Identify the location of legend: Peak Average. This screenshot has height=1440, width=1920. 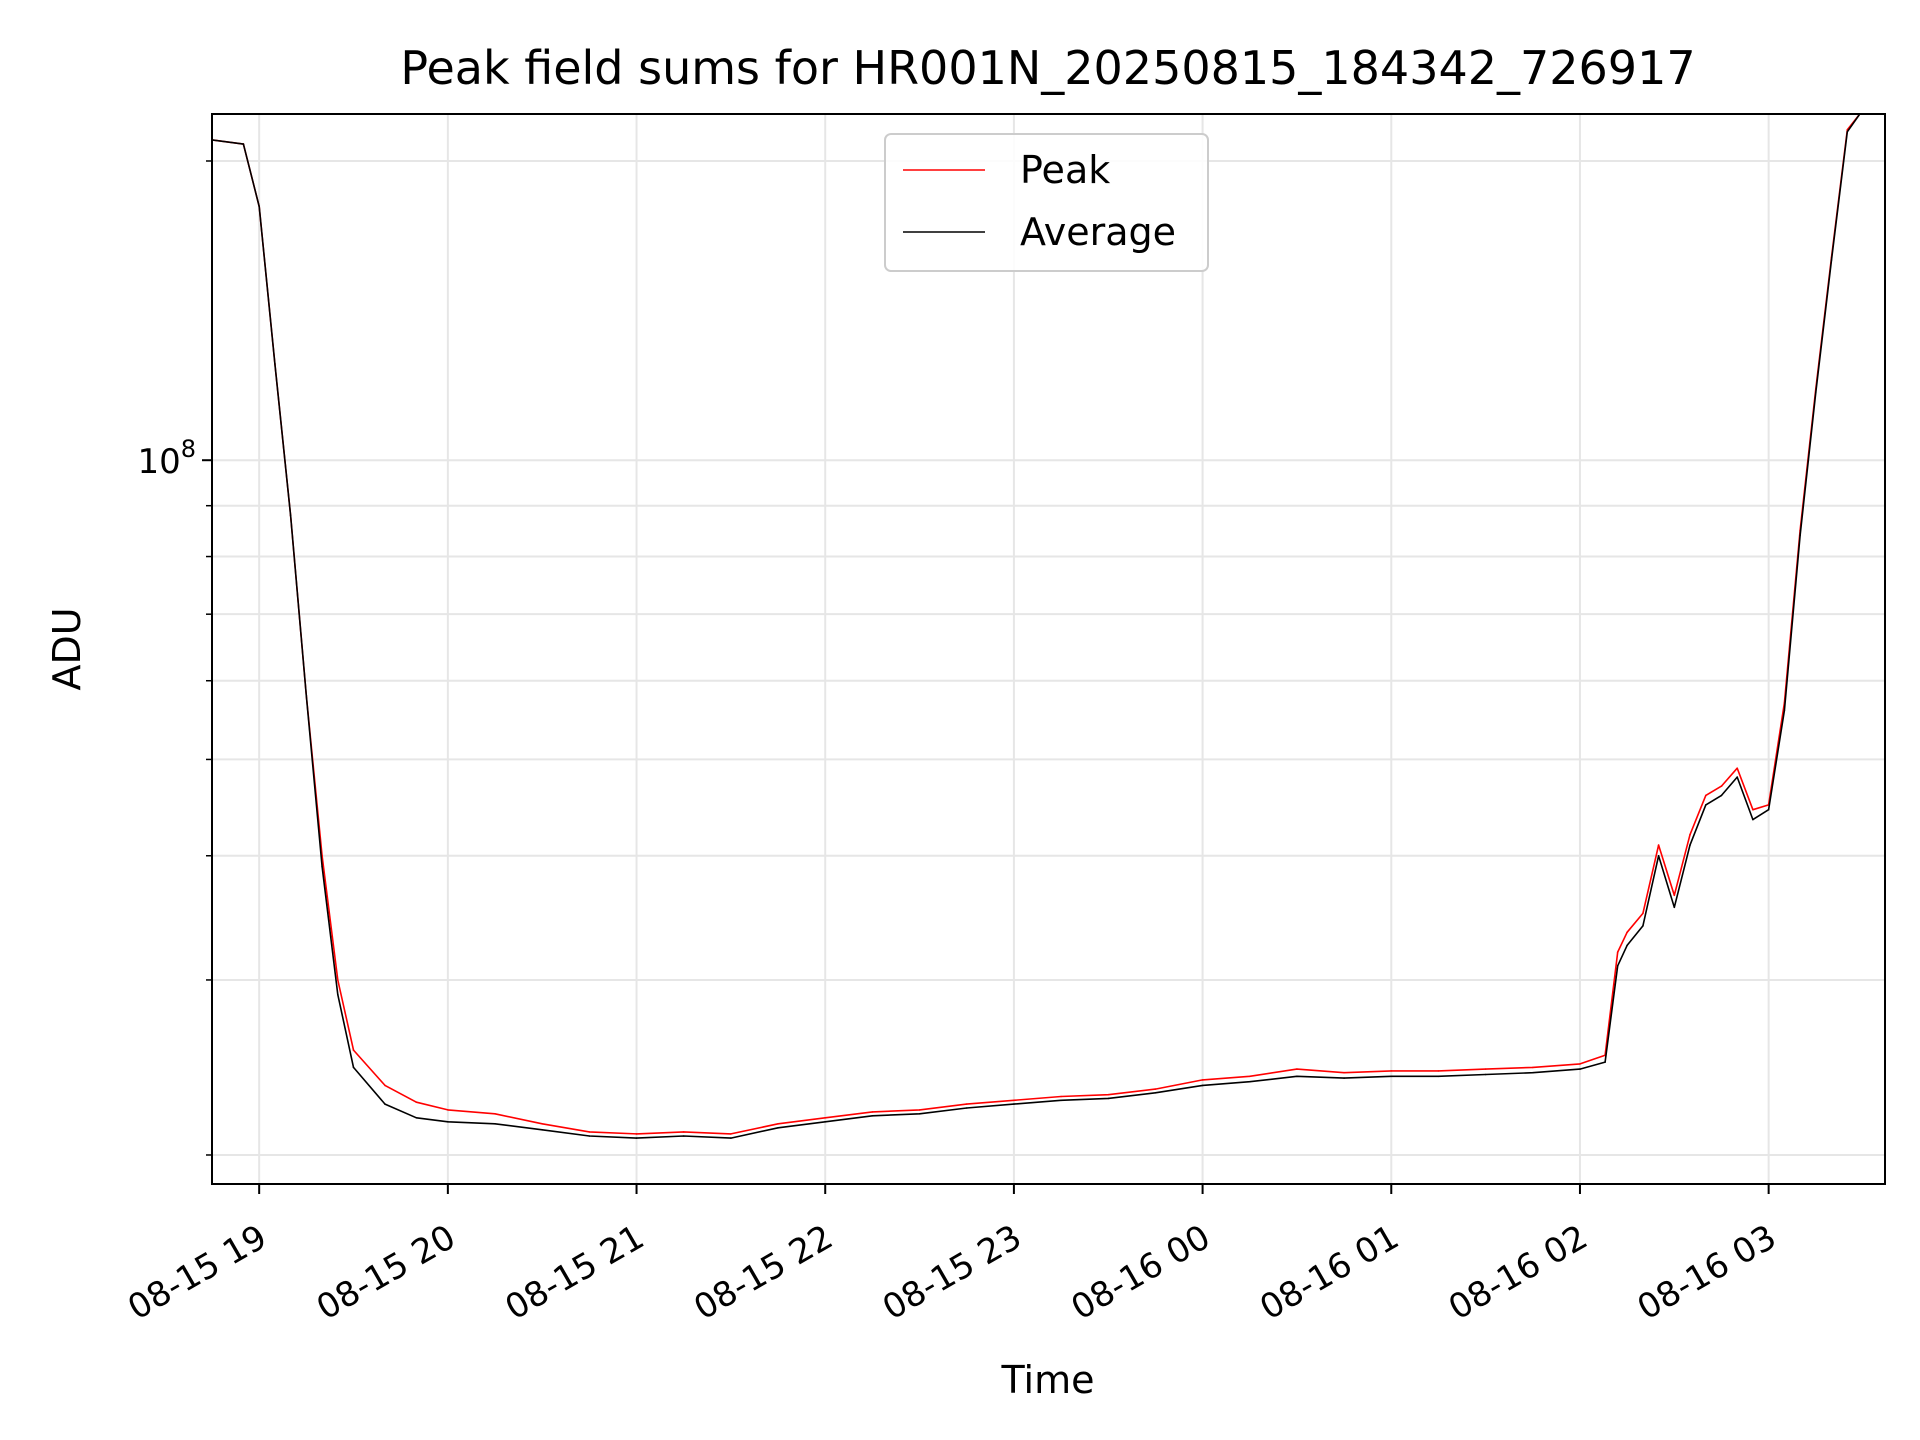
(1046, 202).